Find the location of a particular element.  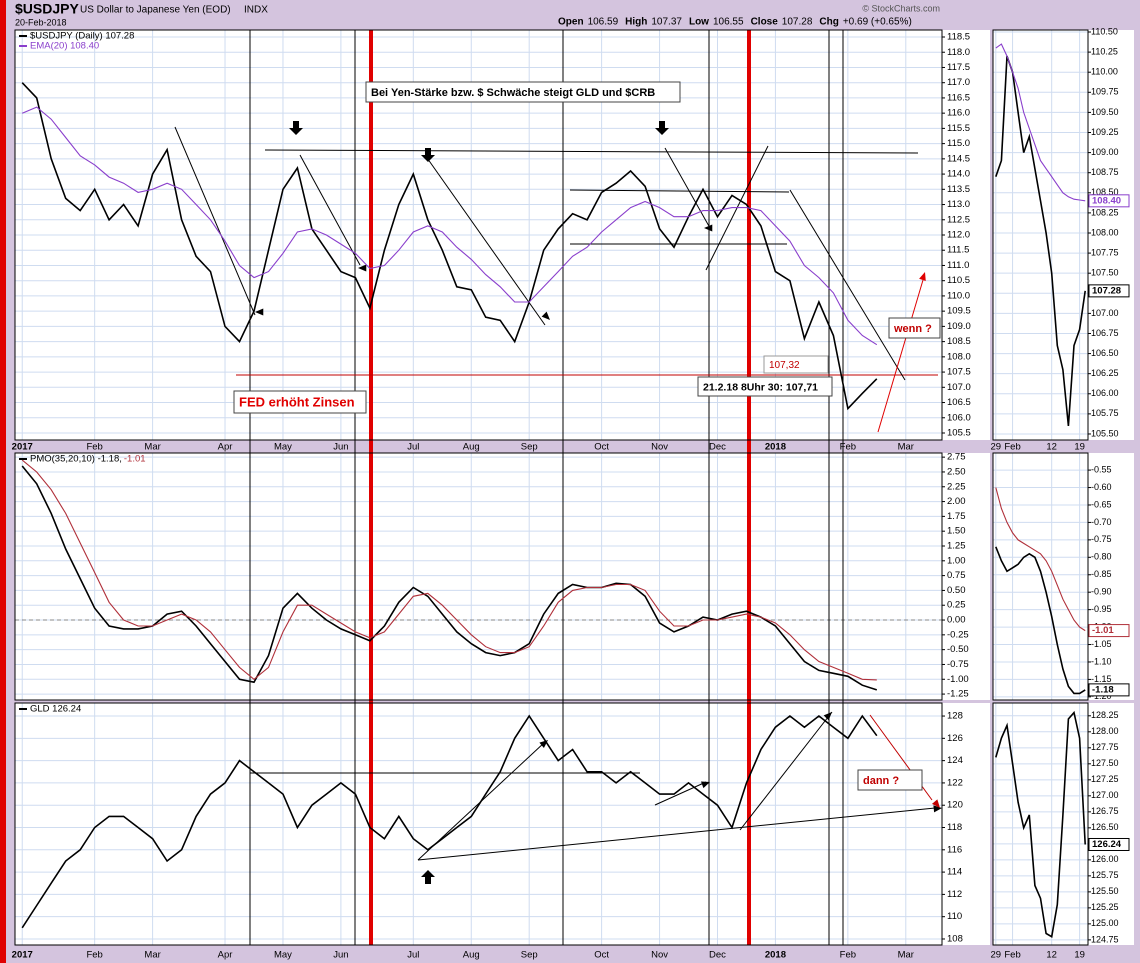

y-tick-label: 1.75 is located at coordinates (956, 516).